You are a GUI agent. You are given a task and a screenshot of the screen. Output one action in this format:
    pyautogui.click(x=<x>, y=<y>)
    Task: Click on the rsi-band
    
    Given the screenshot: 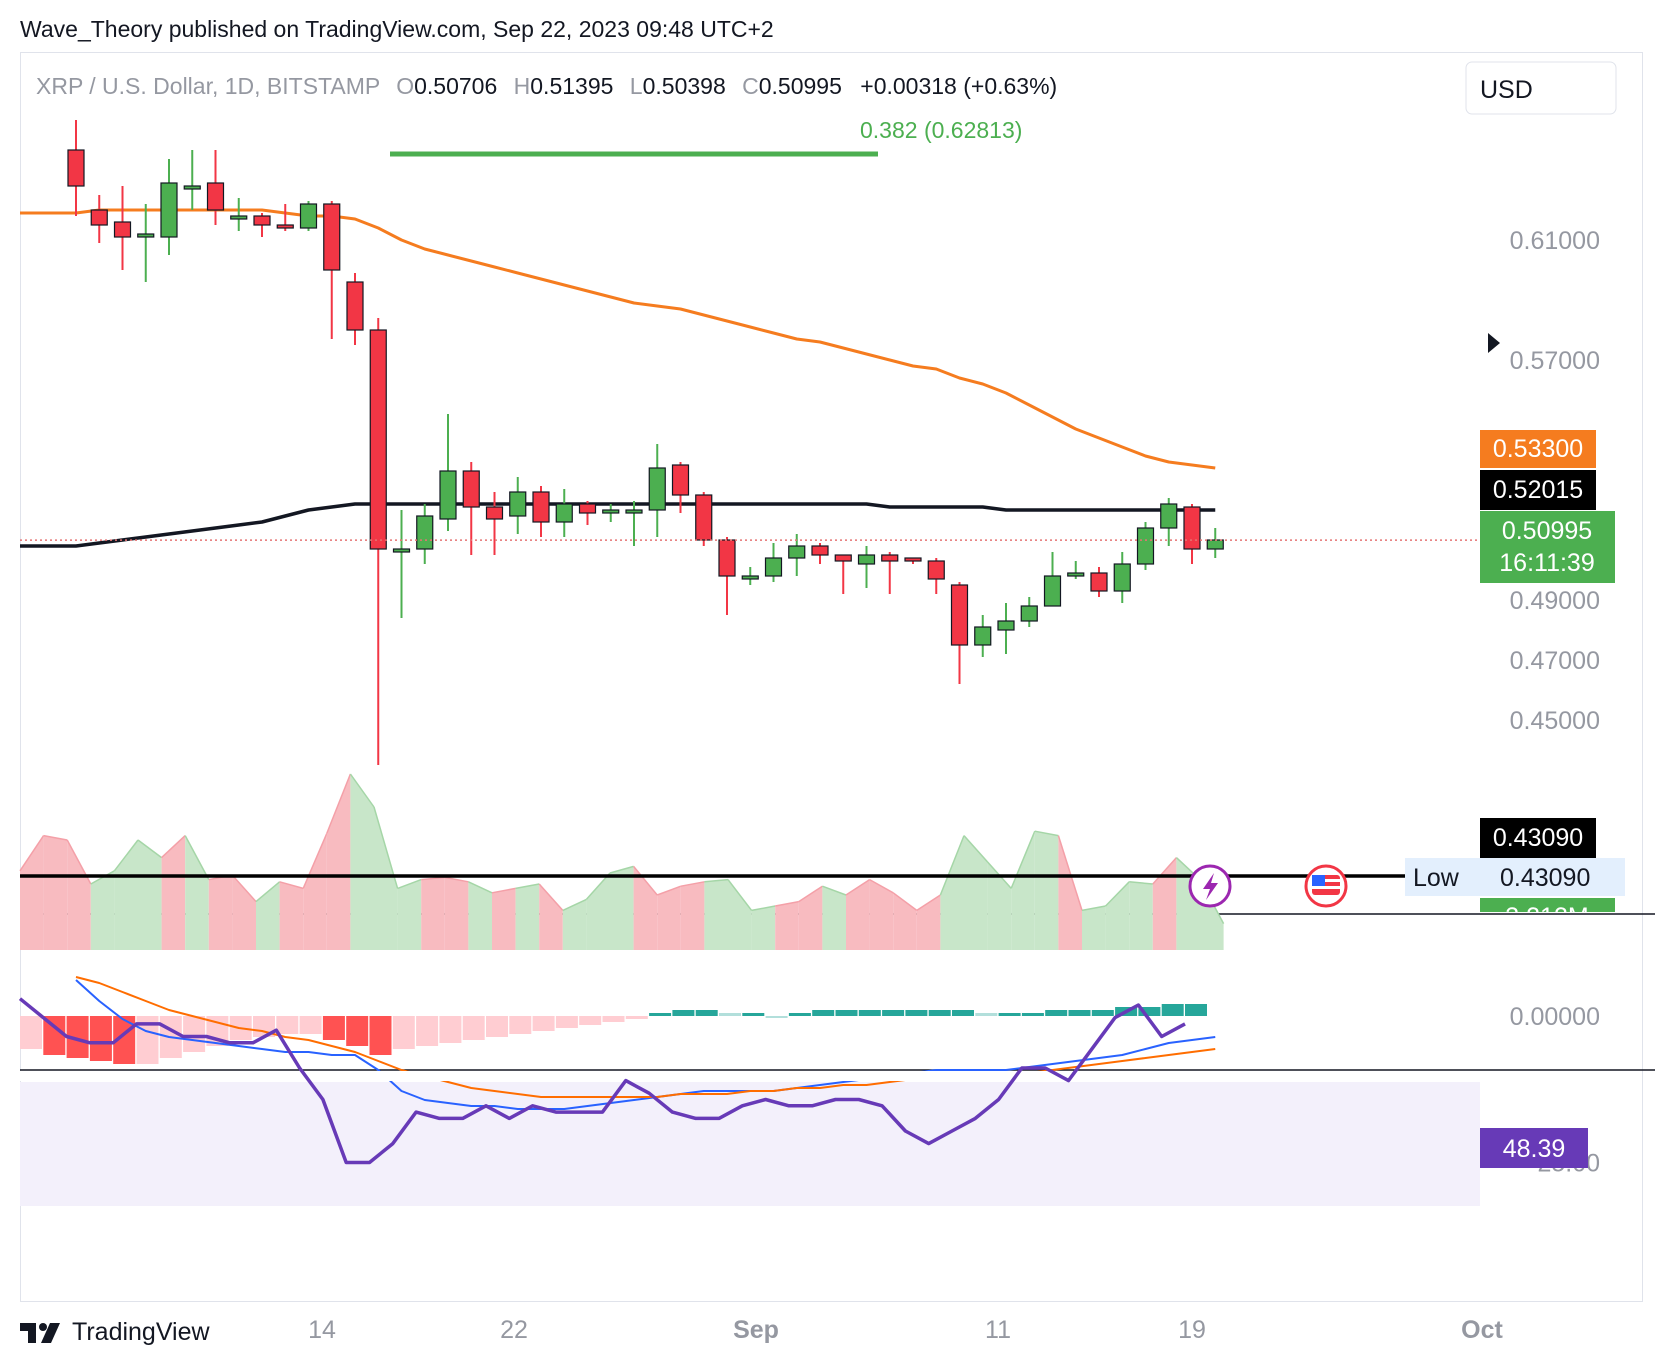 What is the action you would take?
    pyautogui.click(x=750, y=1144)
    